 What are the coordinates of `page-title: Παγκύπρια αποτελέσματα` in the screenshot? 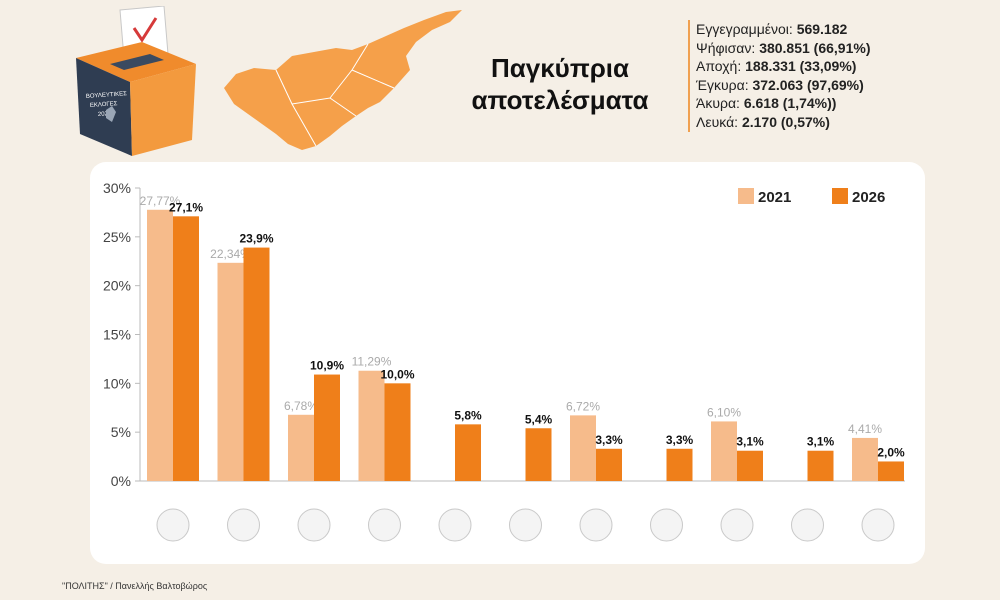 It's located at (560, 84).